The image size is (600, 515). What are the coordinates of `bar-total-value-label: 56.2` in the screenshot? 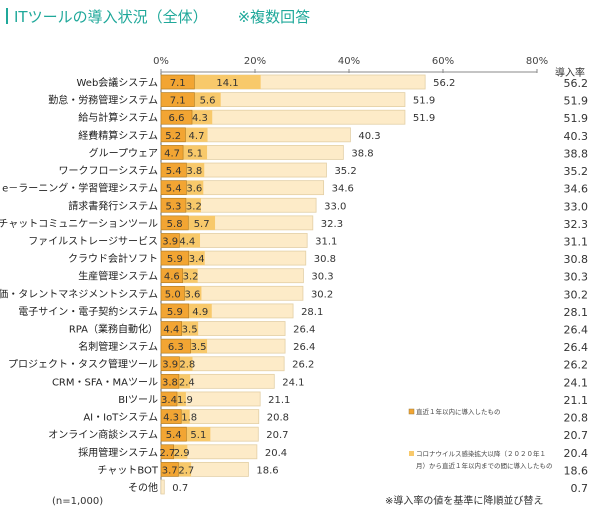 It's located at (444, 83).